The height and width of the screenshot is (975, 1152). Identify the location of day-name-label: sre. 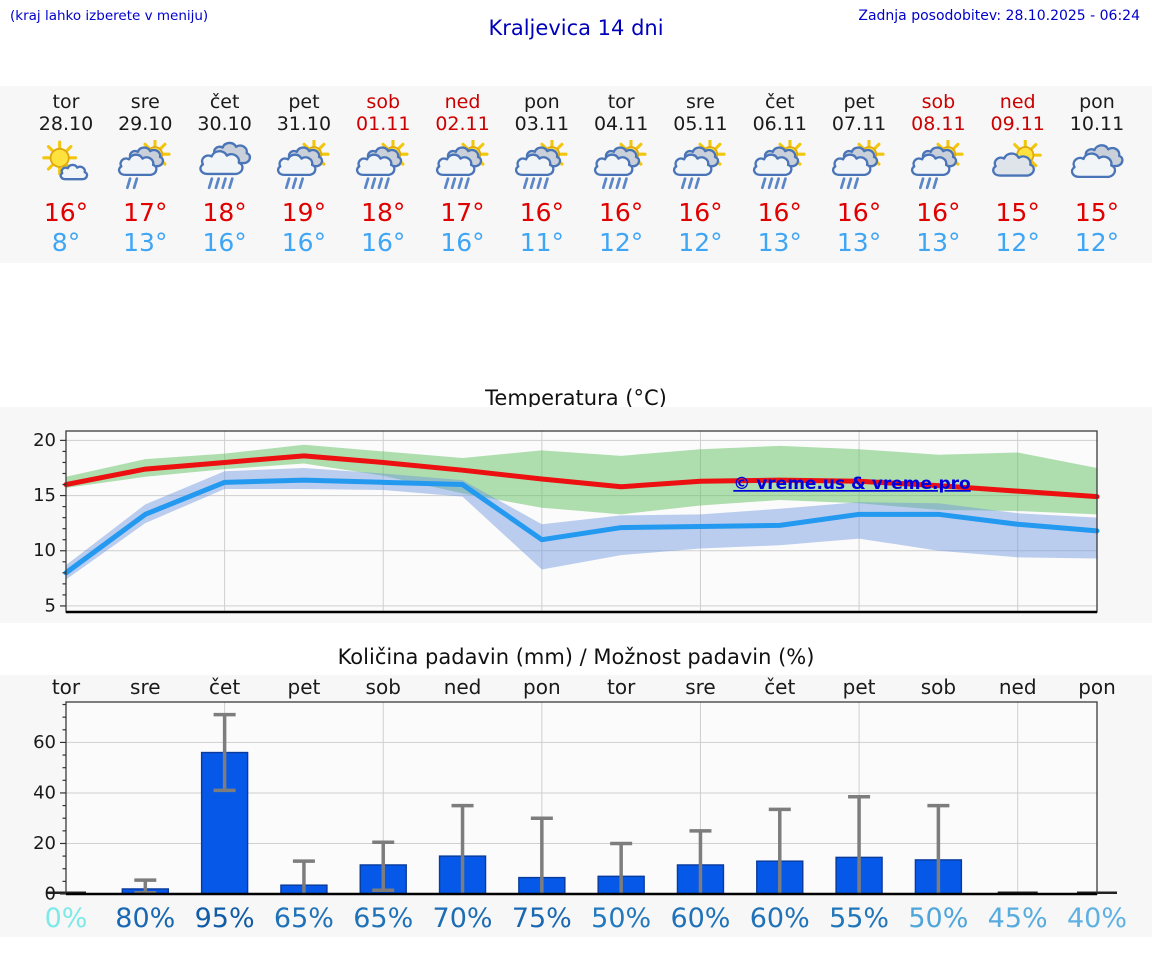
(145, 102).